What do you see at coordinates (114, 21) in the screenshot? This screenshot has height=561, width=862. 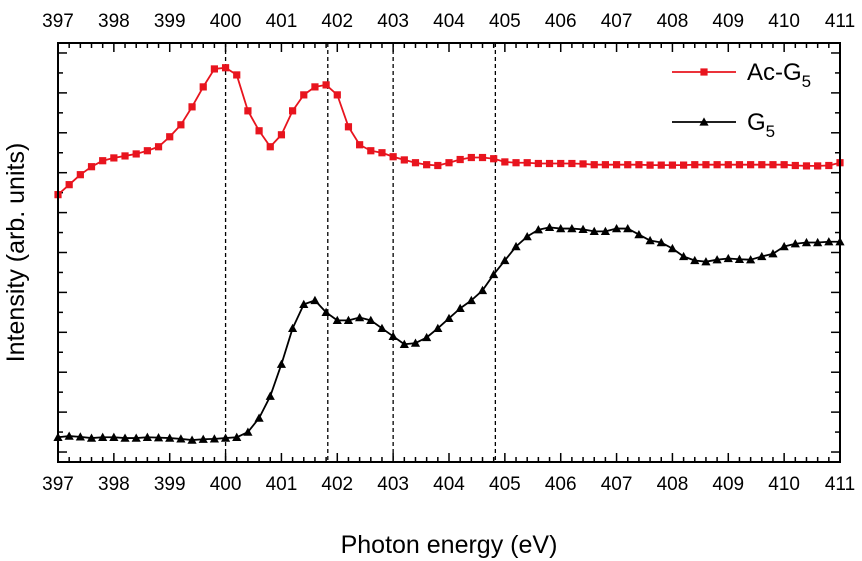 I see `x-tick-label-top: 398` at bounding box center [114, 21].